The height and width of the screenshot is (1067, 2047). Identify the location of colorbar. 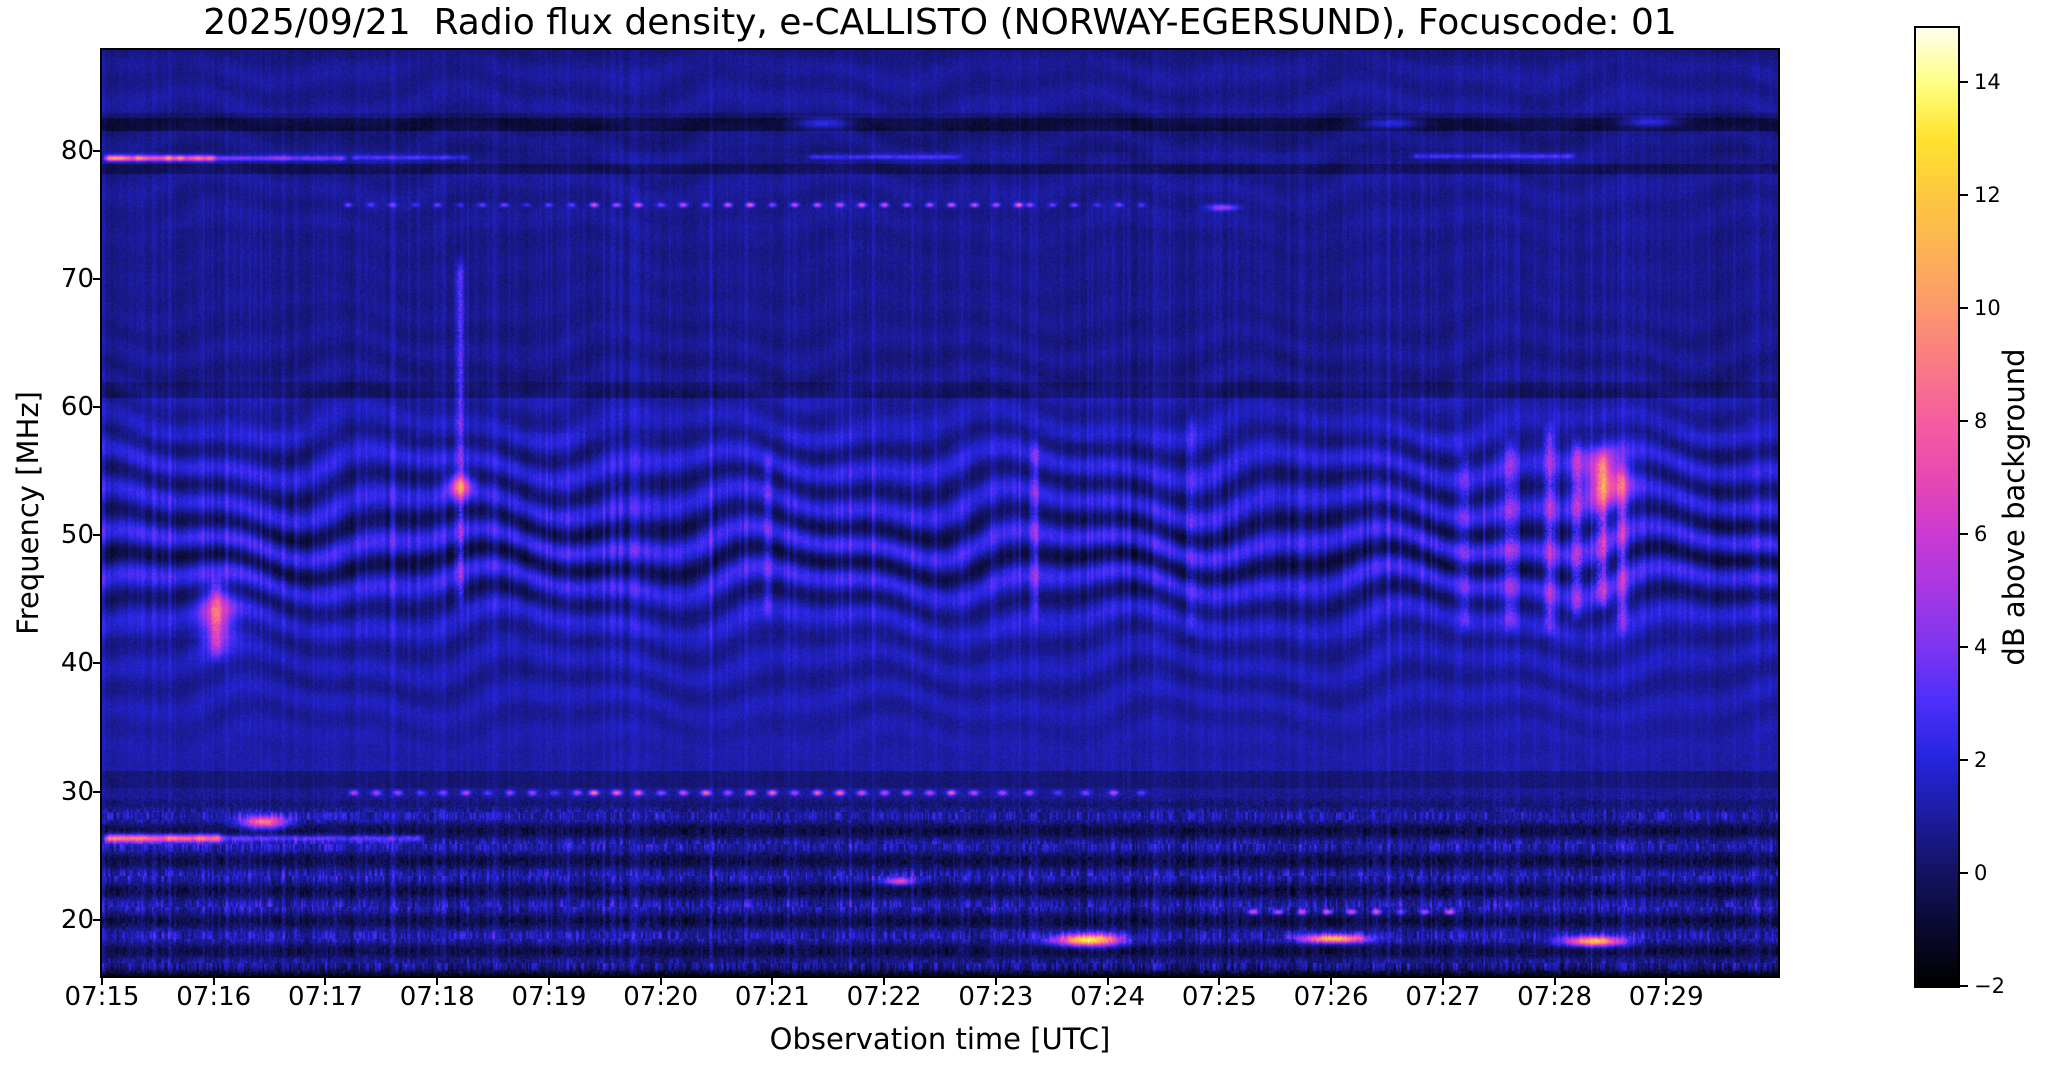
(1937, 507).